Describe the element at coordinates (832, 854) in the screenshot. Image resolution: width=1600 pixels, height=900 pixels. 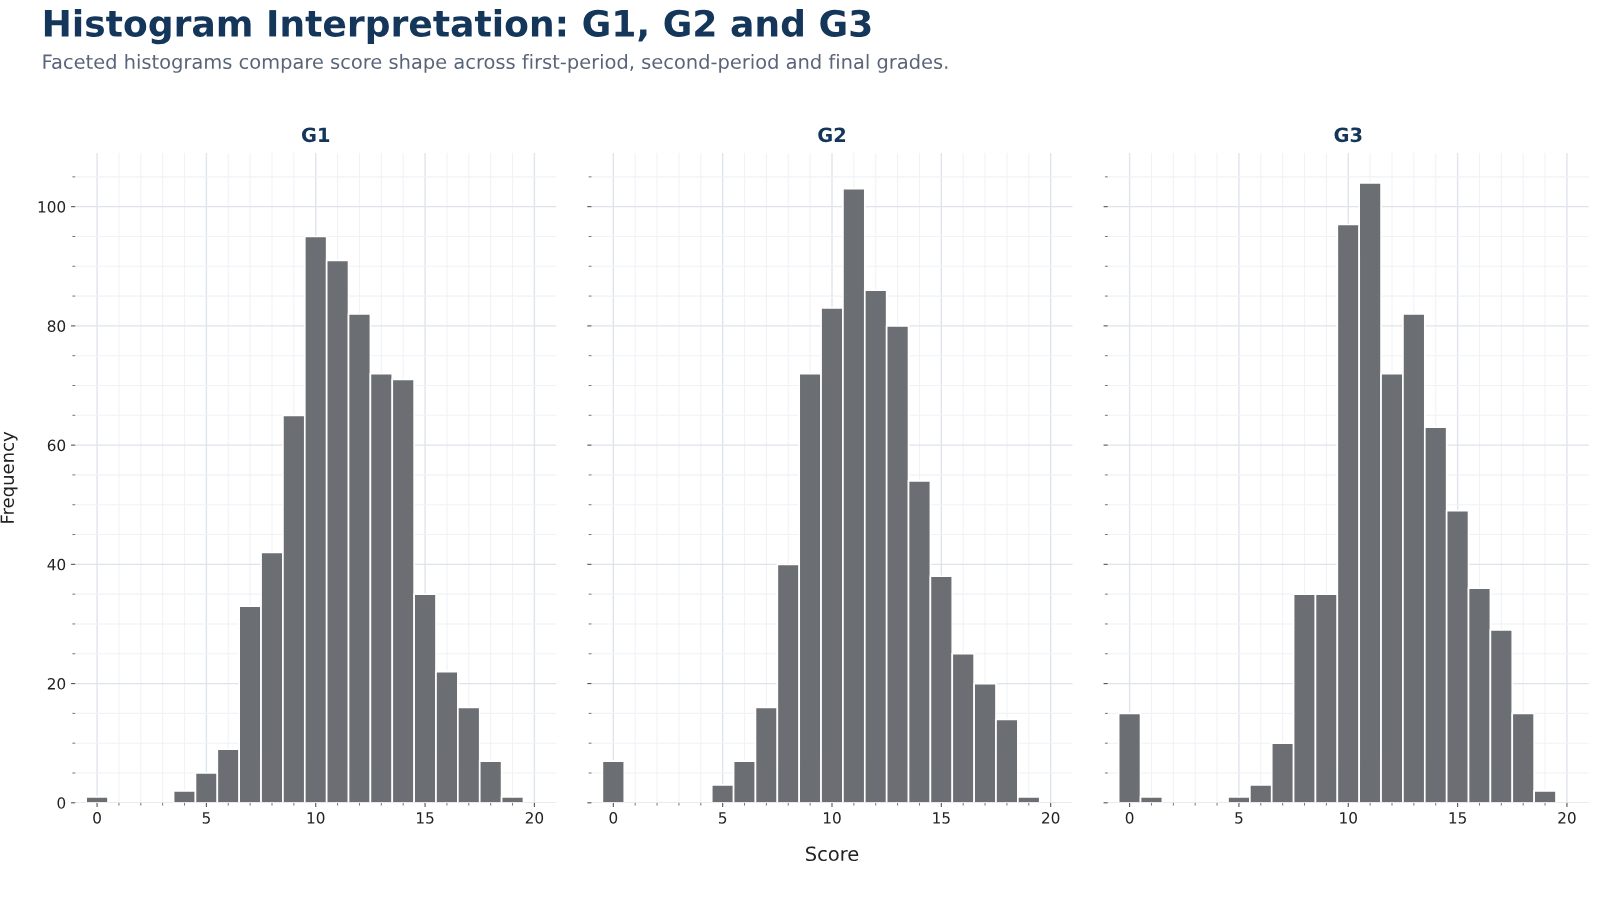
I see `x-axis-title: Score` at that location.